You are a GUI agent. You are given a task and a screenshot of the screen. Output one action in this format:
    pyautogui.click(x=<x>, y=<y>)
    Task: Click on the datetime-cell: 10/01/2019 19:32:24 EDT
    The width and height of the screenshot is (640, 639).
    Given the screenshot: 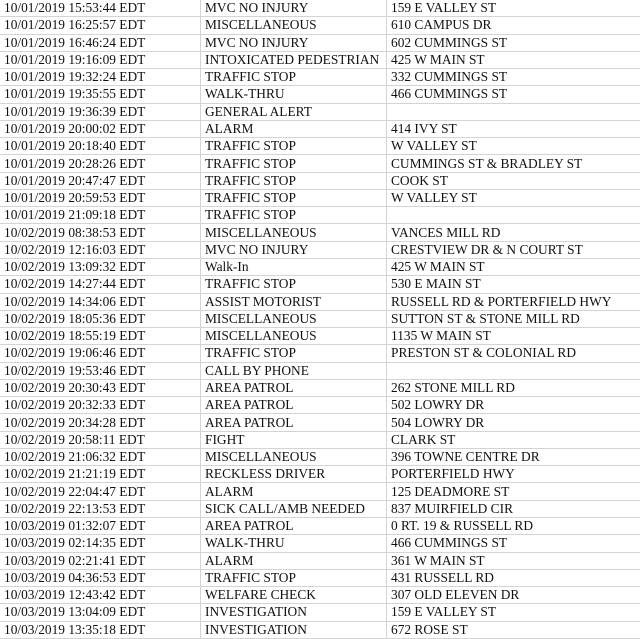 What is the action you would take?
    pyautogui.click(x=100, y=77)
    